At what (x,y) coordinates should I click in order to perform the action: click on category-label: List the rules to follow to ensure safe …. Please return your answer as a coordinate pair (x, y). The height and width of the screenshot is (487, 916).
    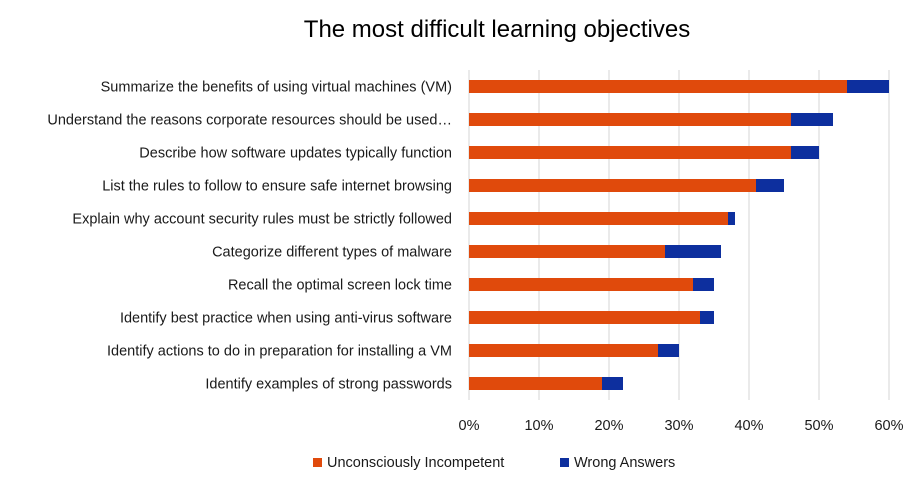
    Looking at the image, I should click on (277, 187).